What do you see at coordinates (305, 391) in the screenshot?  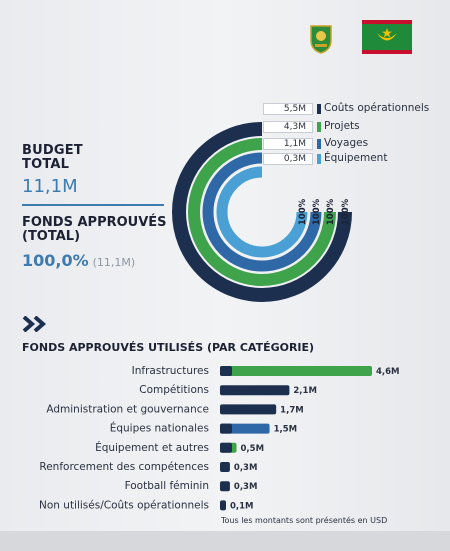 I see `bar-value-label: 2,1M` at bounding box center [305, 391].